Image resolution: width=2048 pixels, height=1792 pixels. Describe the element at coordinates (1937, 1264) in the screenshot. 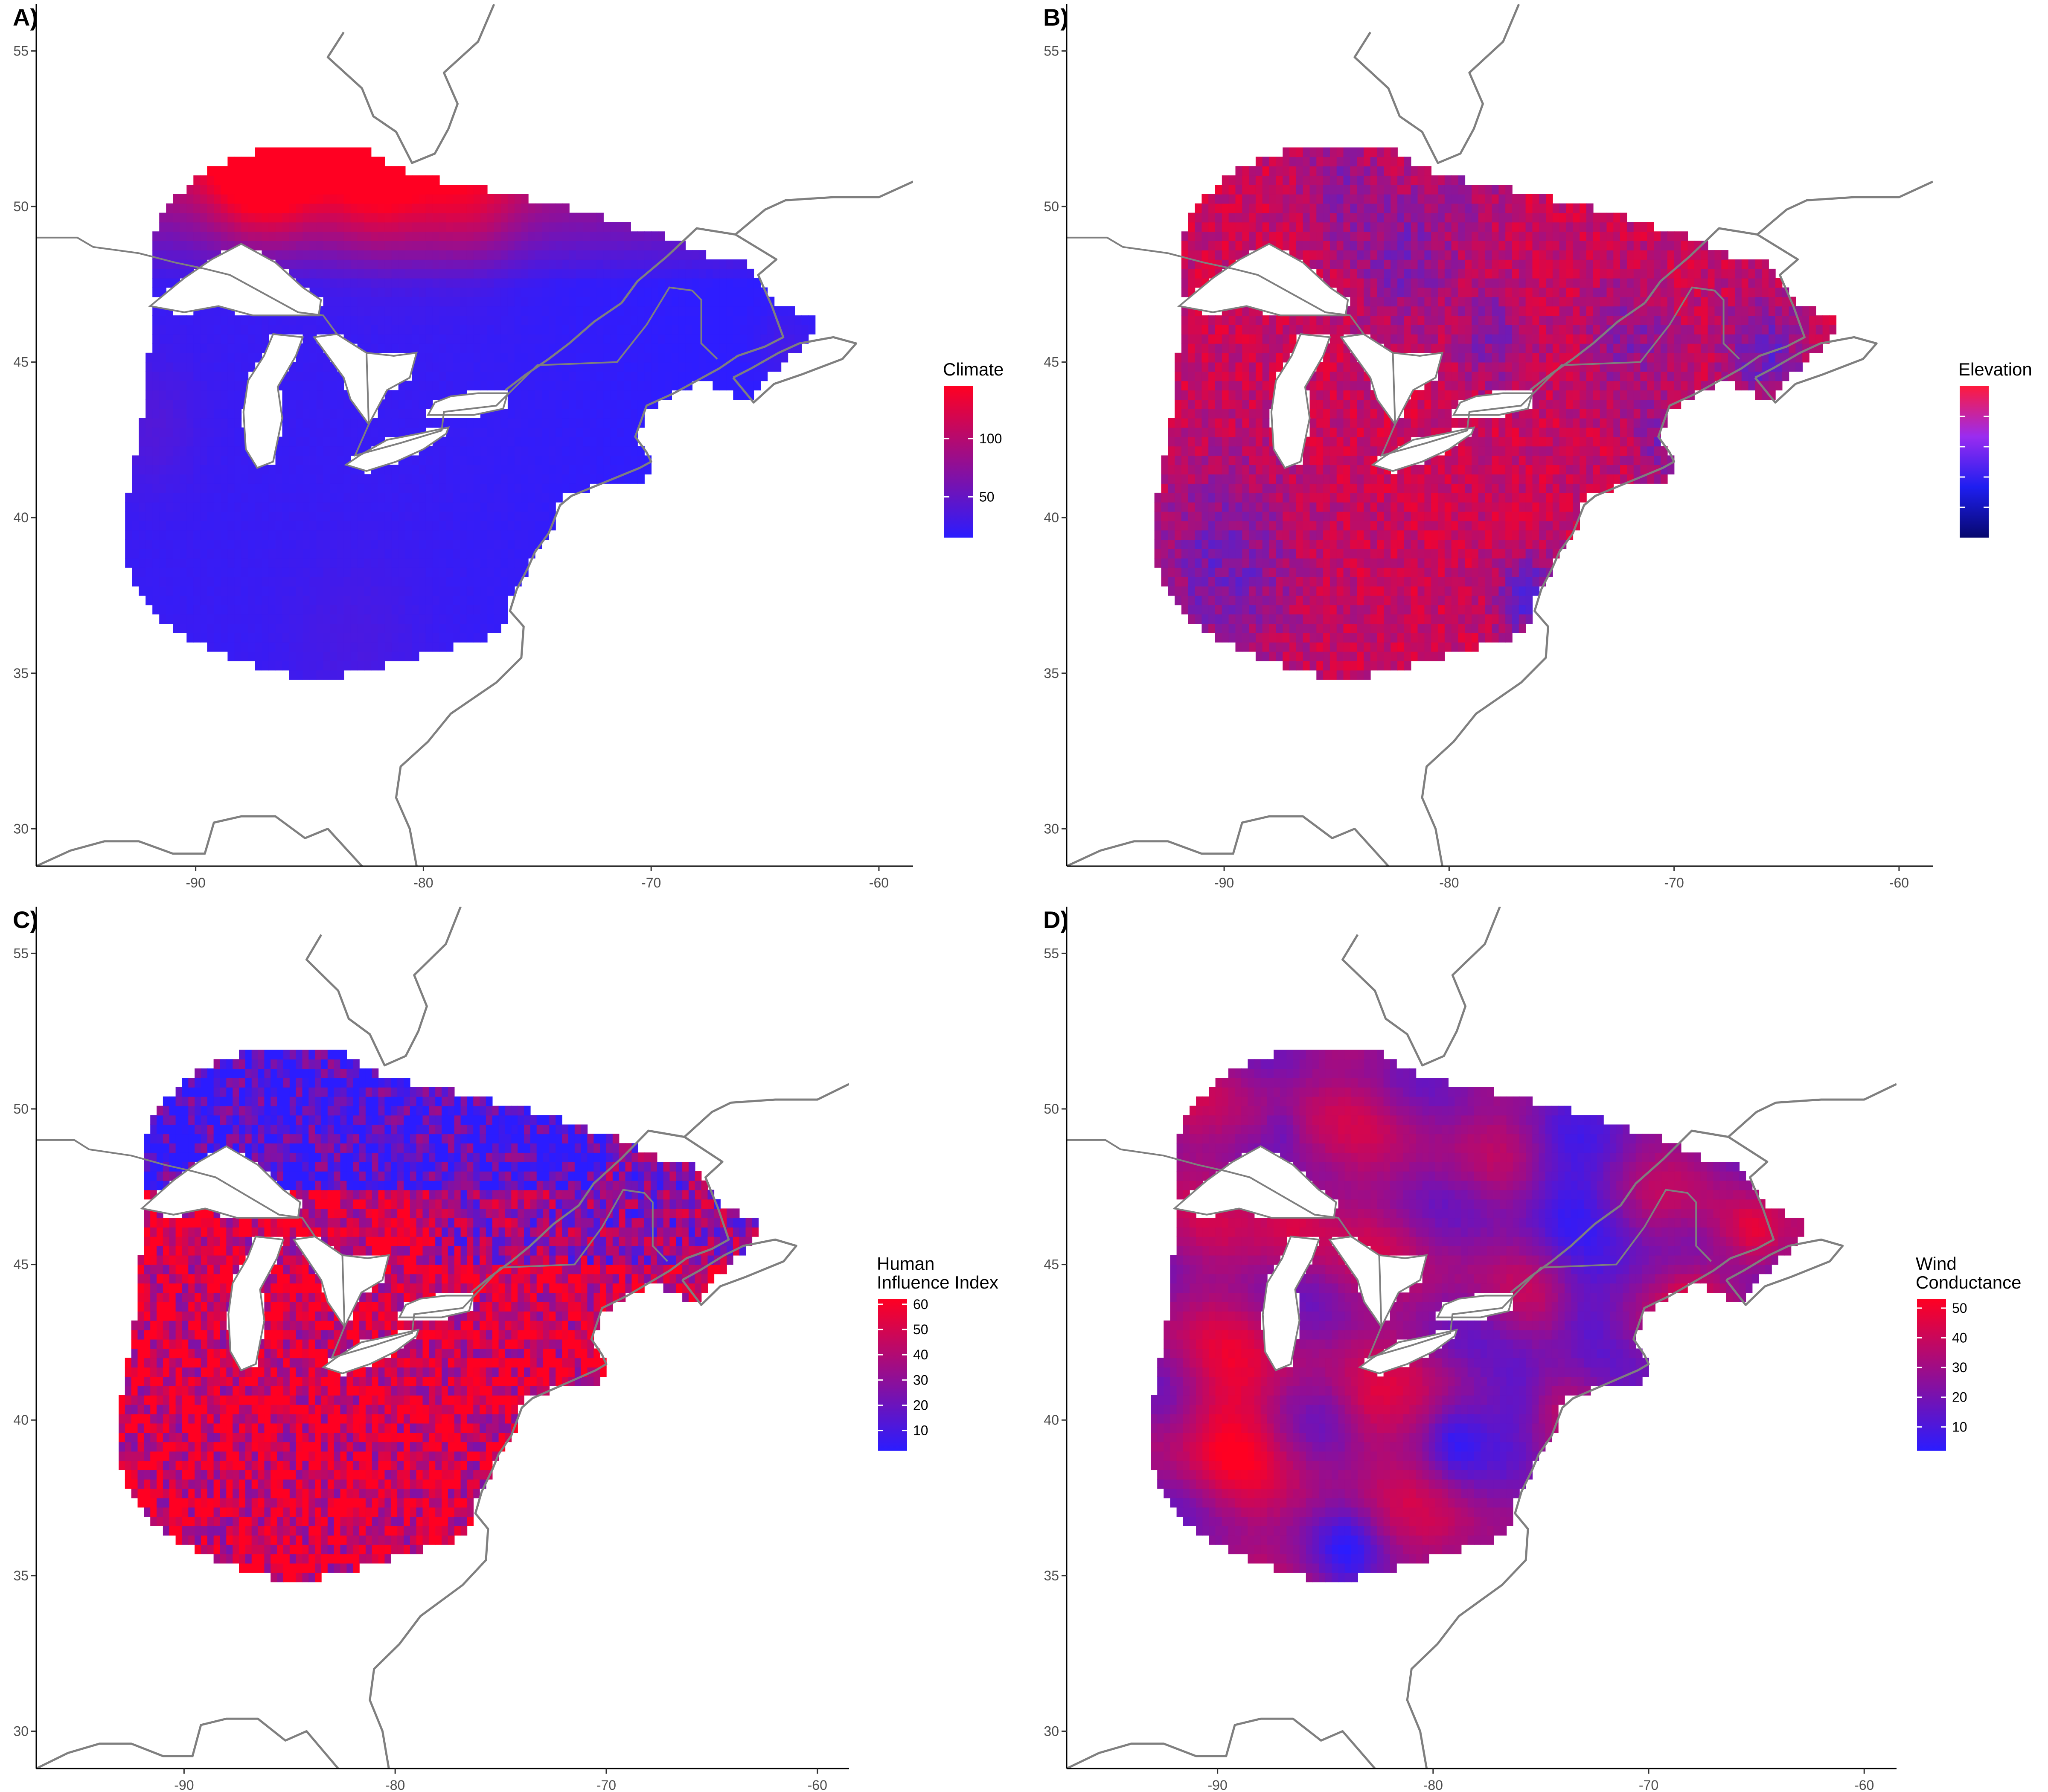

I see `legend-title: Wind` at that location.